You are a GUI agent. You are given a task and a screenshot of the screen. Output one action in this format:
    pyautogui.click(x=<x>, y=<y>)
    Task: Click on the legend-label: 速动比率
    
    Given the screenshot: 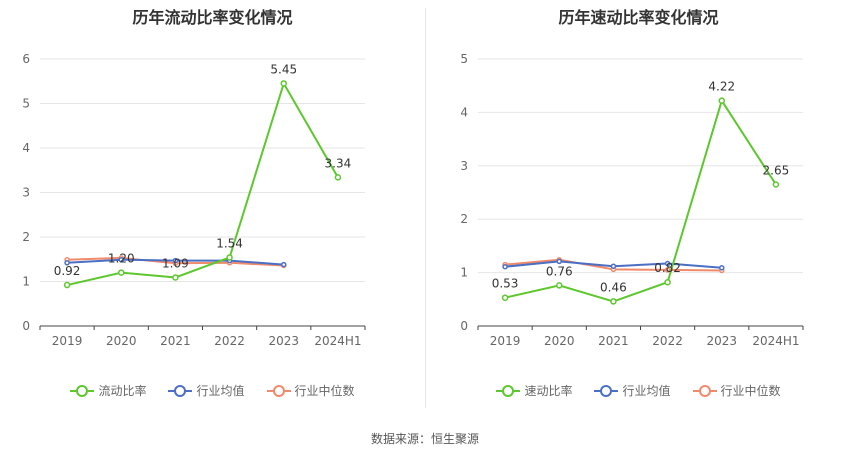 What is the action you would take?
    pyautogui.click(x=548, y=391)
    